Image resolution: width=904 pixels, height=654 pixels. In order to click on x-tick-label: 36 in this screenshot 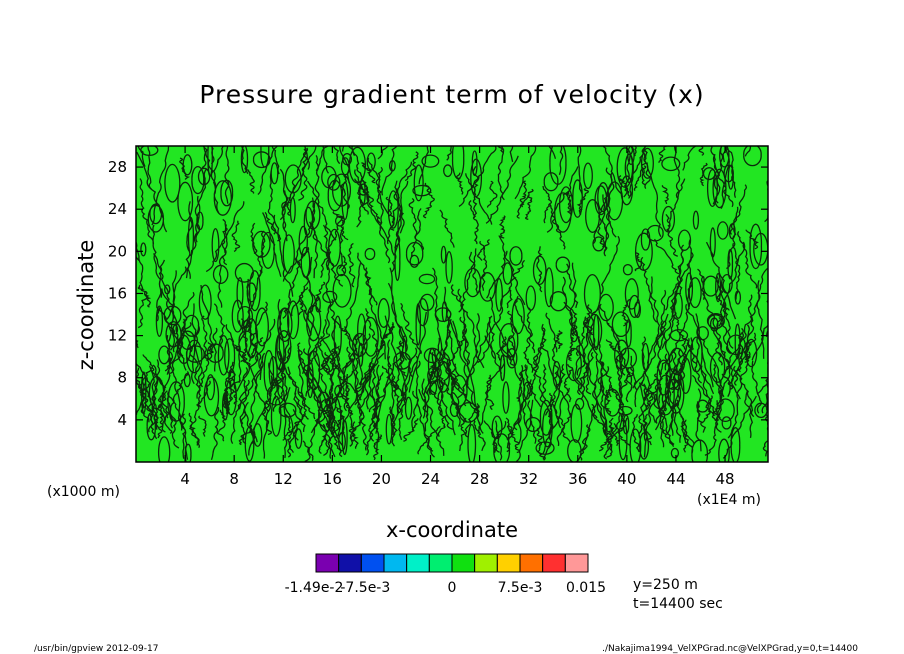, I will do `click(577, 479)`.